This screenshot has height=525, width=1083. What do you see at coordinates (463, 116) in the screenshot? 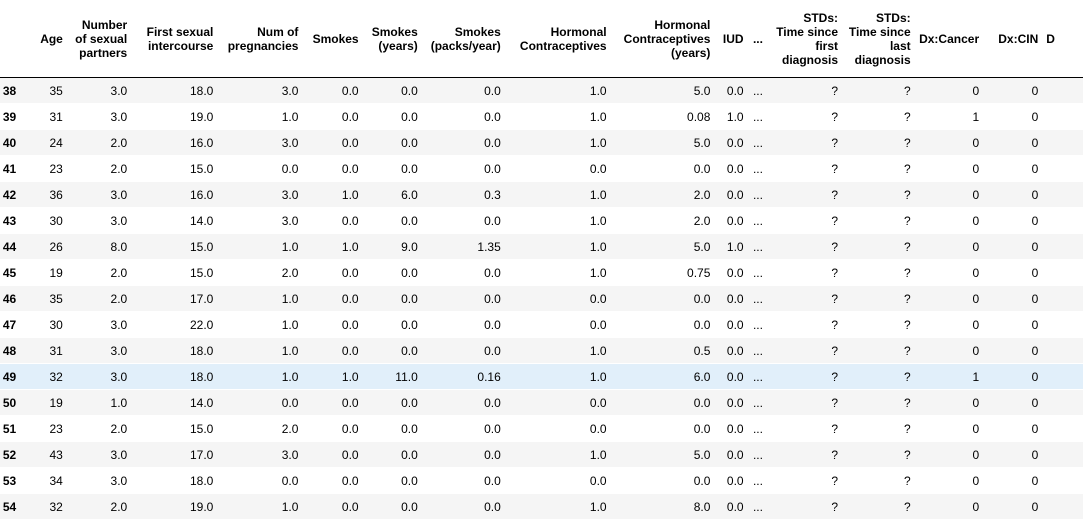
I see `cell-smokes-packs-year: 0.0` at bounding box center [463, 116].